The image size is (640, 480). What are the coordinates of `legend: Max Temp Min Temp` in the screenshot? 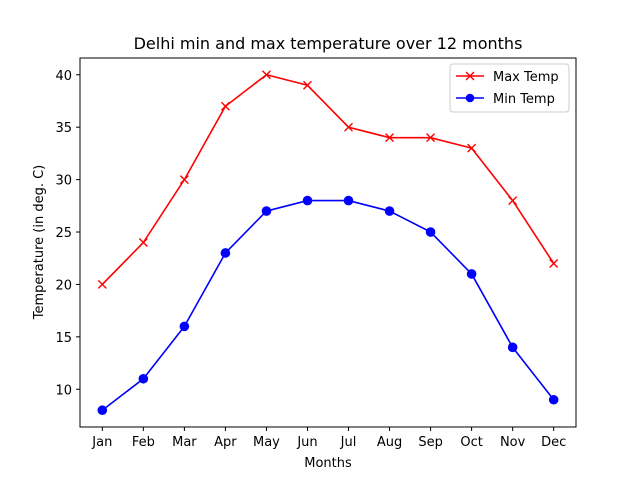 It's located at (509, 88).